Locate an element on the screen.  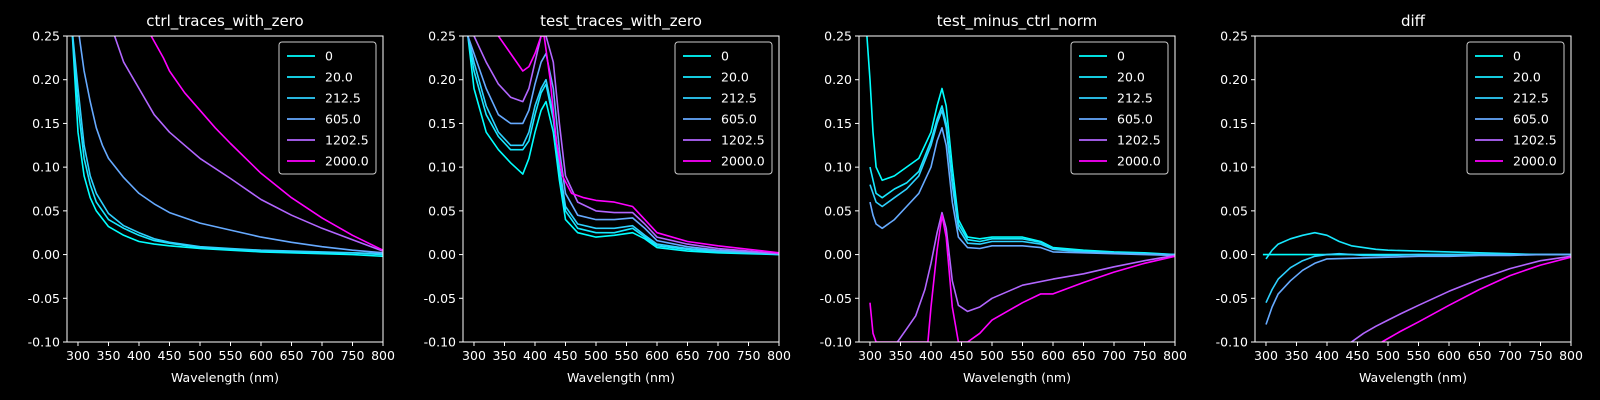
chart-title: test_minus_ctrl_norm is located at coordinates (1017, 21).